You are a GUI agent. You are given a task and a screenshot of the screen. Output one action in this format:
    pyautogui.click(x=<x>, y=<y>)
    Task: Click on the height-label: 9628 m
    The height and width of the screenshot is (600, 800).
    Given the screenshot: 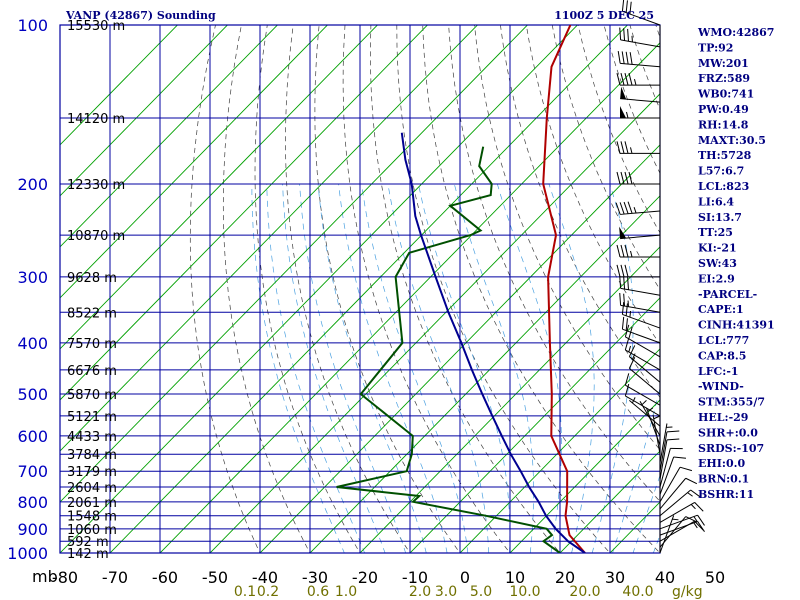 What is the action you would take?
    pyautogui.click(x=92, y=278)
    